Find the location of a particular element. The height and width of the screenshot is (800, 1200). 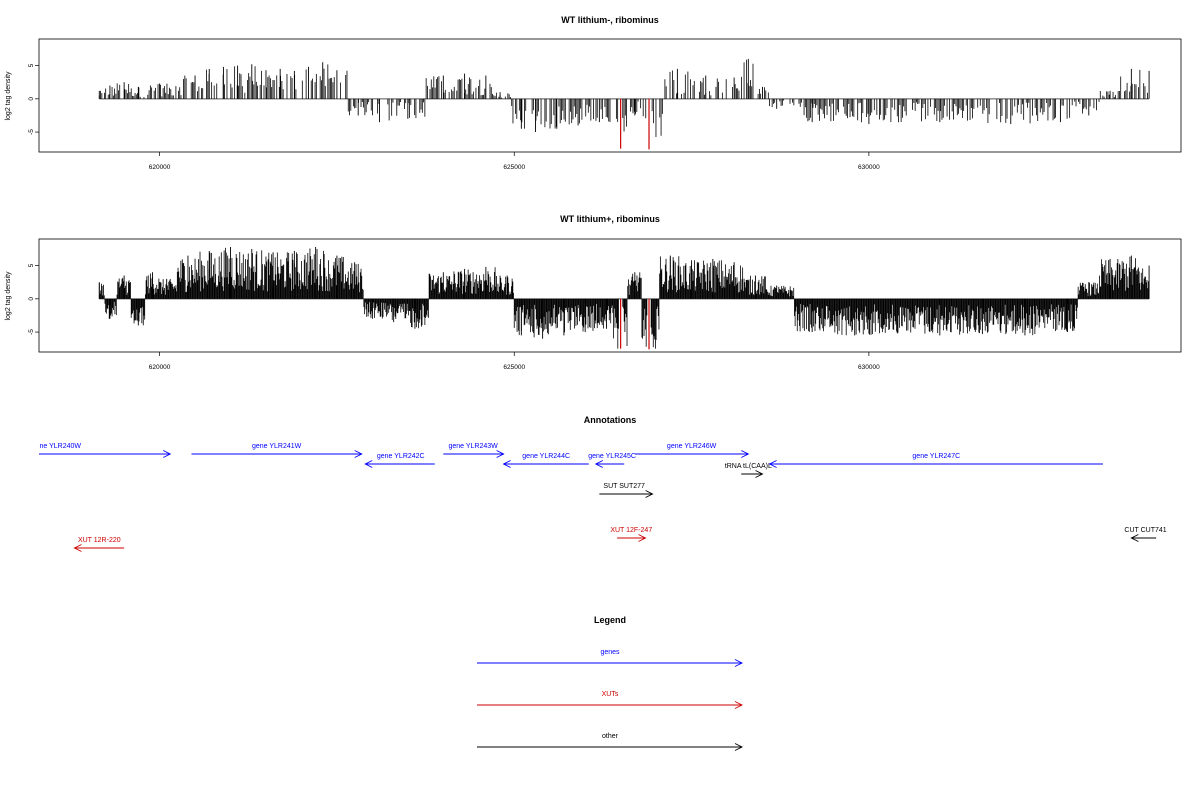

track-2-ylabel: log2 tag density is located at coordinates (8, 296).